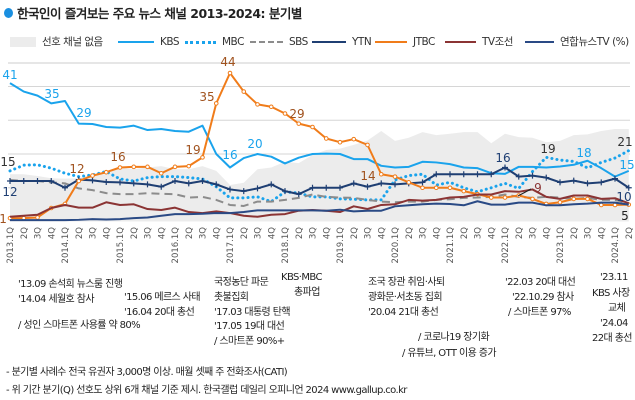  Describe the element at coordinates (547, 149) in the screenshot. I see `data-label-MBC: 19` at that location.